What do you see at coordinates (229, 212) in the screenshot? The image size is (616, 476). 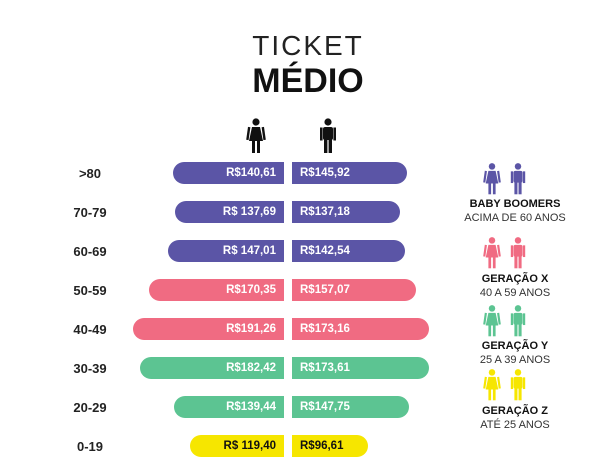 I see `female-bar: R$ 137,69` at bounding box center [229, 212].